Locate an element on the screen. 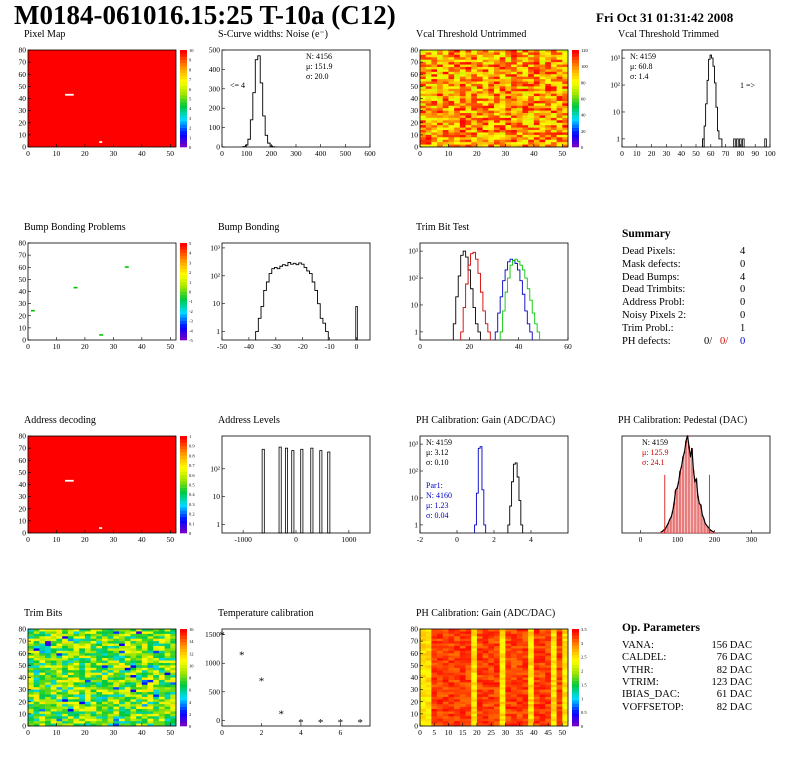 The width and height of the screenshot is (796, 772). x-tick-label: 5 is located at coordinates (434, 732).